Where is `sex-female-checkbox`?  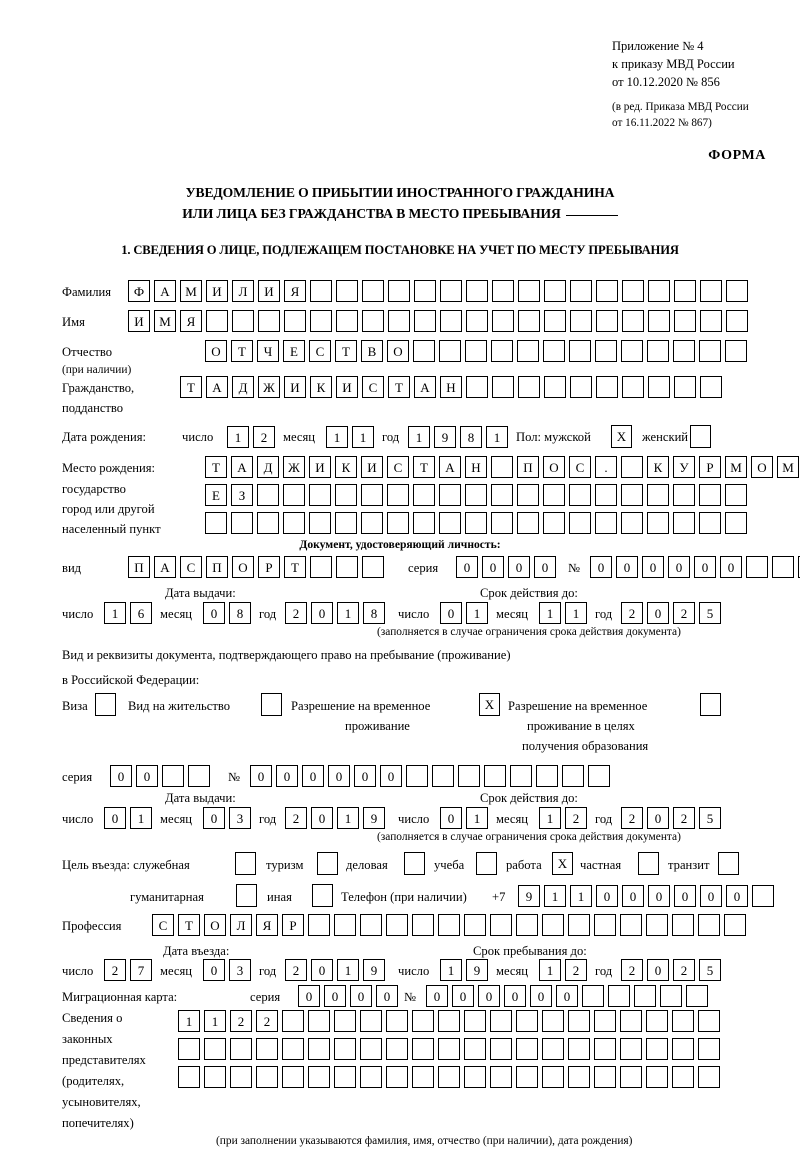
sex-female-checkbox is located at coordinates (700, 436).